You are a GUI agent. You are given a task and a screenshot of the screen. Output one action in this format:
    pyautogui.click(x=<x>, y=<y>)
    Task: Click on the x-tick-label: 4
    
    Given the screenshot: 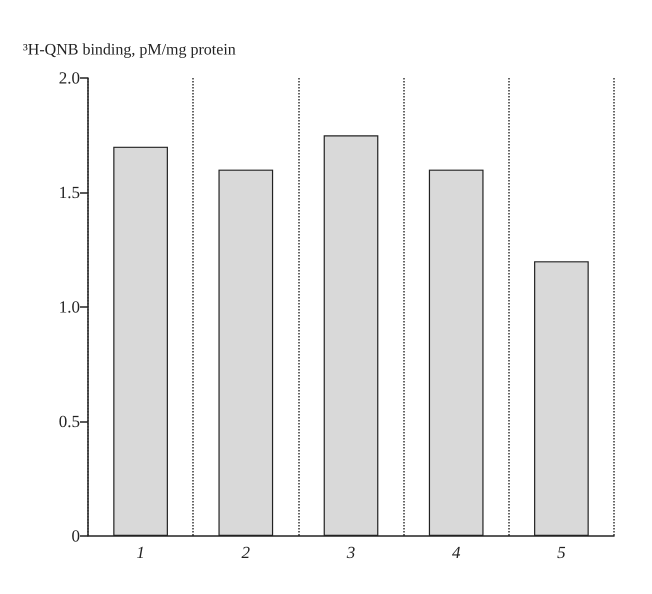 What is the action you would take?
    pyautogui.click(x=456, y=552)
    